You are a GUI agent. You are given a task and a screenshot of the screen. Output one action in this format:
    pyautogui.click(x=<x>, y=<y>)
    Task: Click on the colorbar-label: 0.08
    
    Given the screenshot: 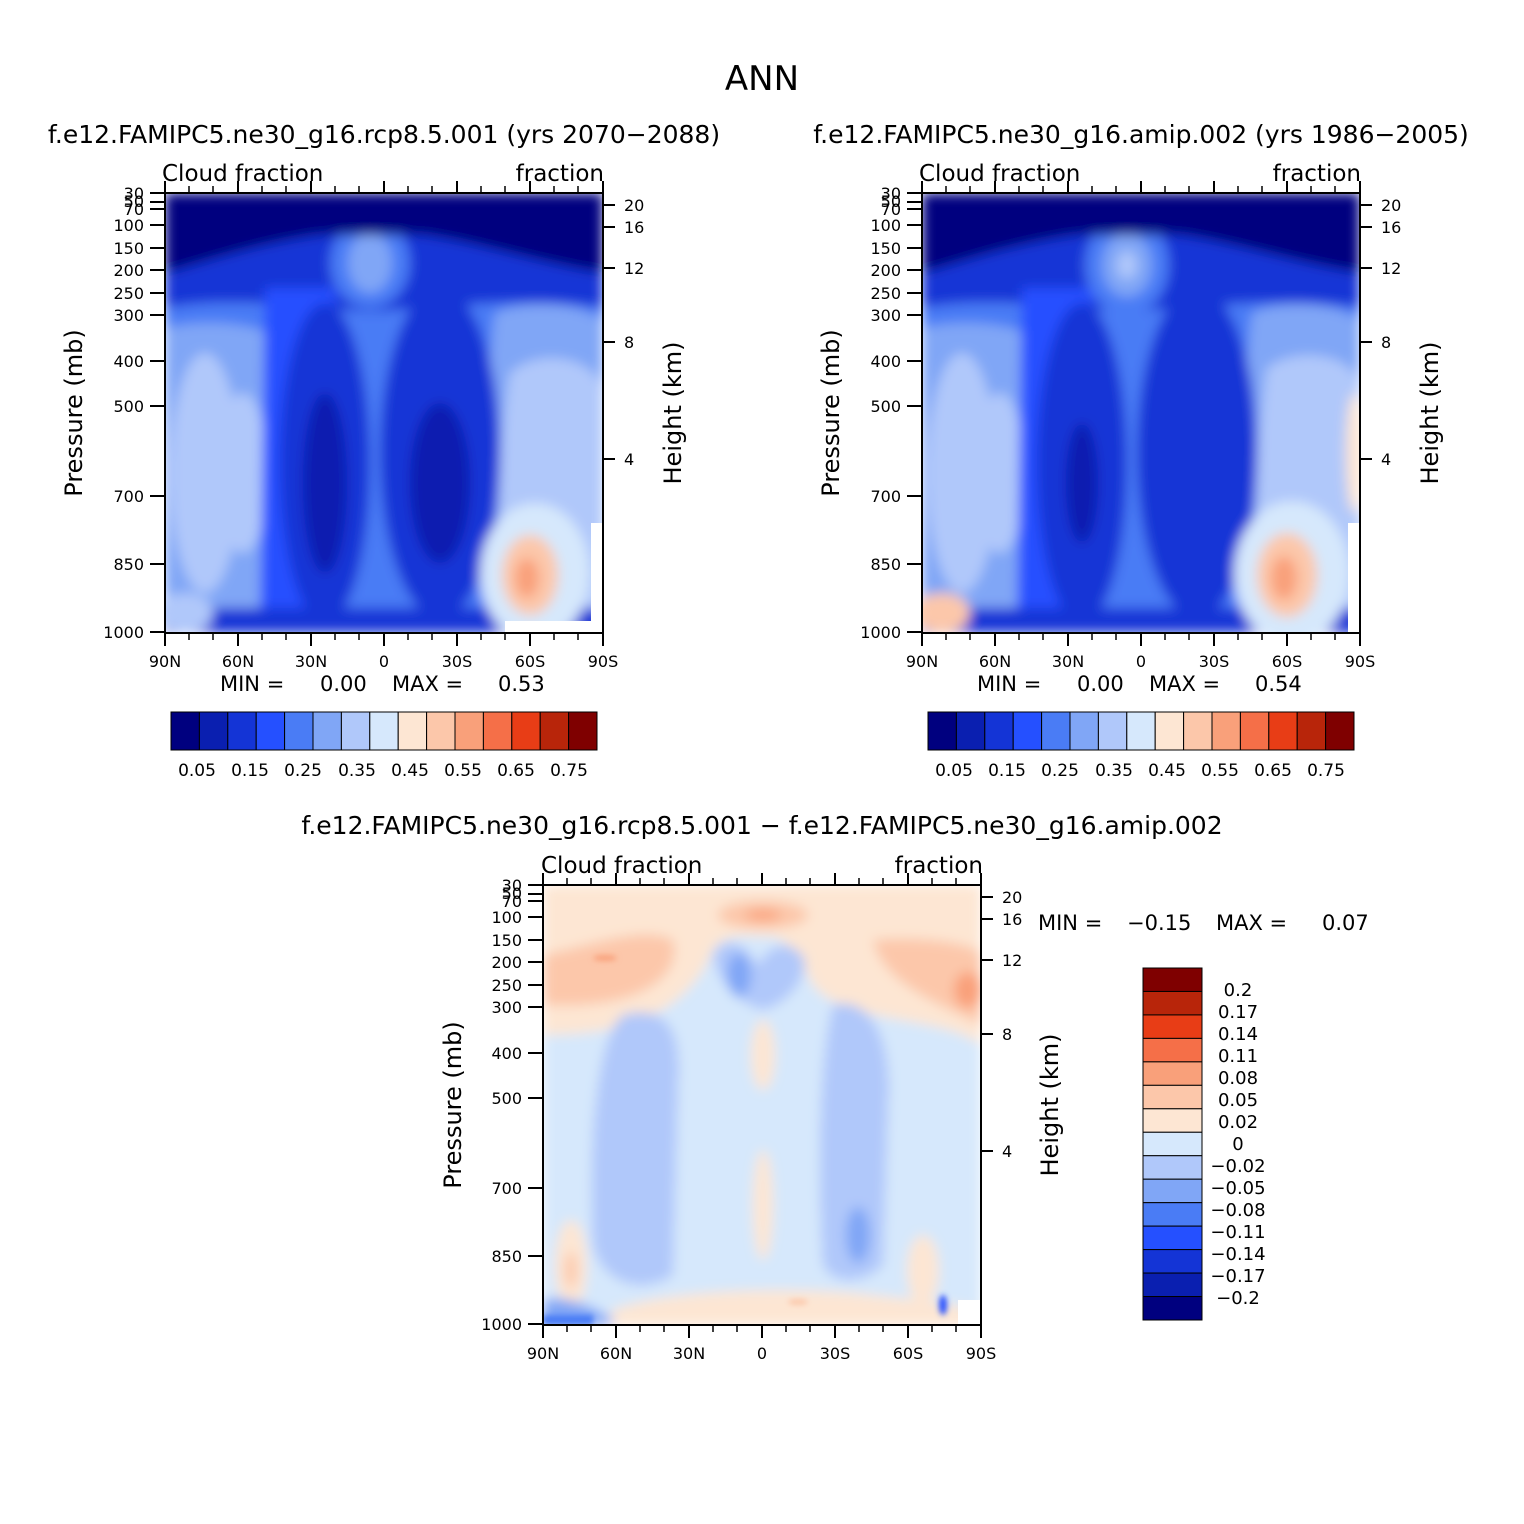 What is the action you would take?
    pyautogui.click(x=1238, y=1078)
    